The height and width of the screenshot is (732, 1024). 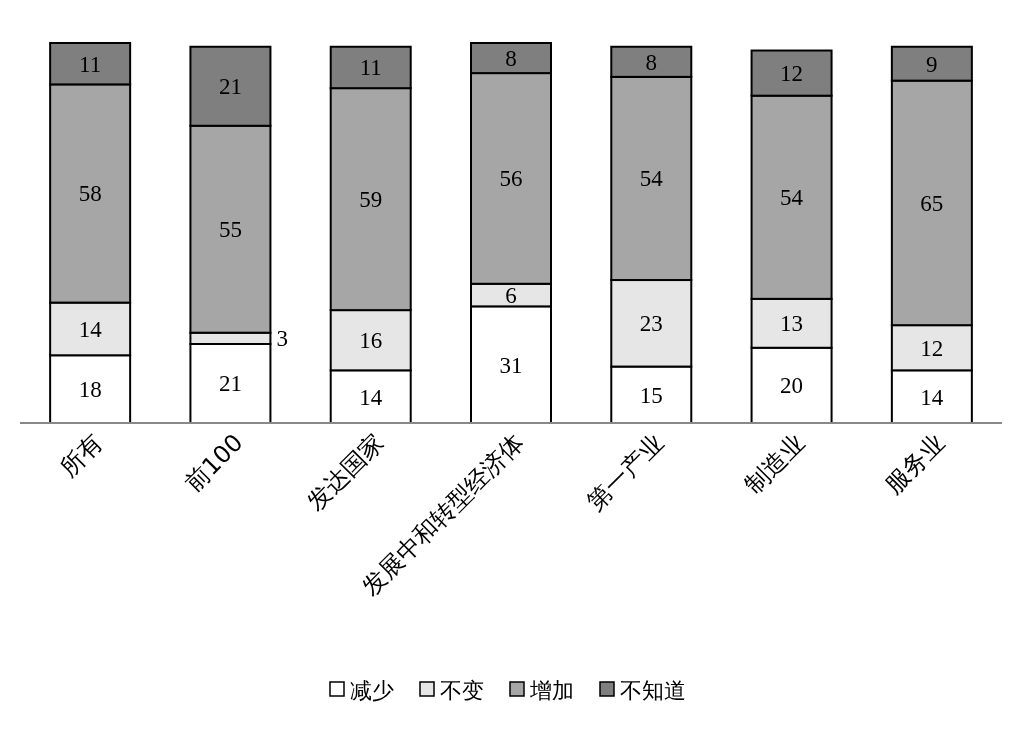 What do you see at coordinates (81, 455) in the screenshot?
I see `x-tick-label: 所有` at bounding box center [81, 455].